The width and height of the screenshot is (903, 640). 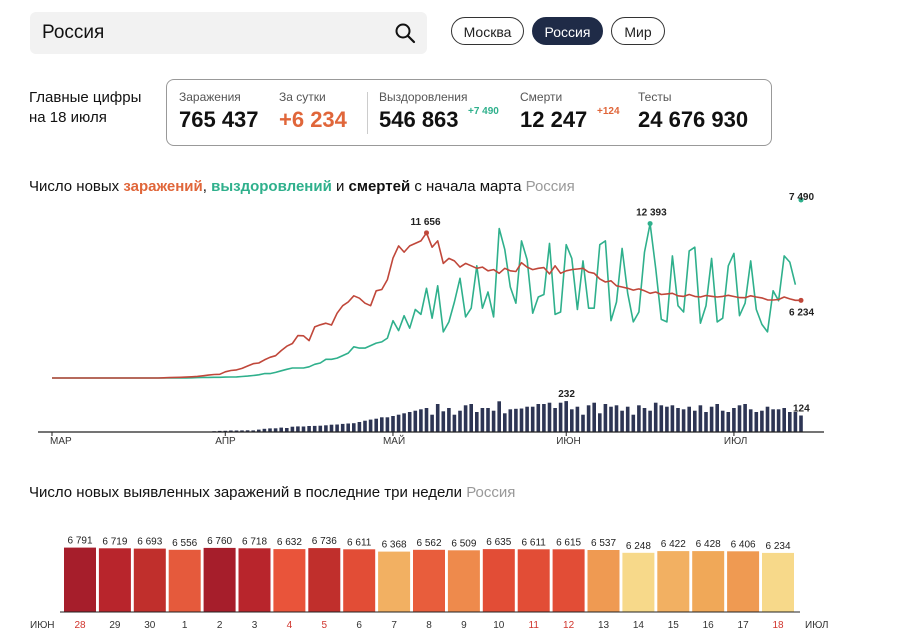 What do you see at coordinates (429, 625) in the screenshot?
I see `day-label: 8` at bounding box center [429, 625].